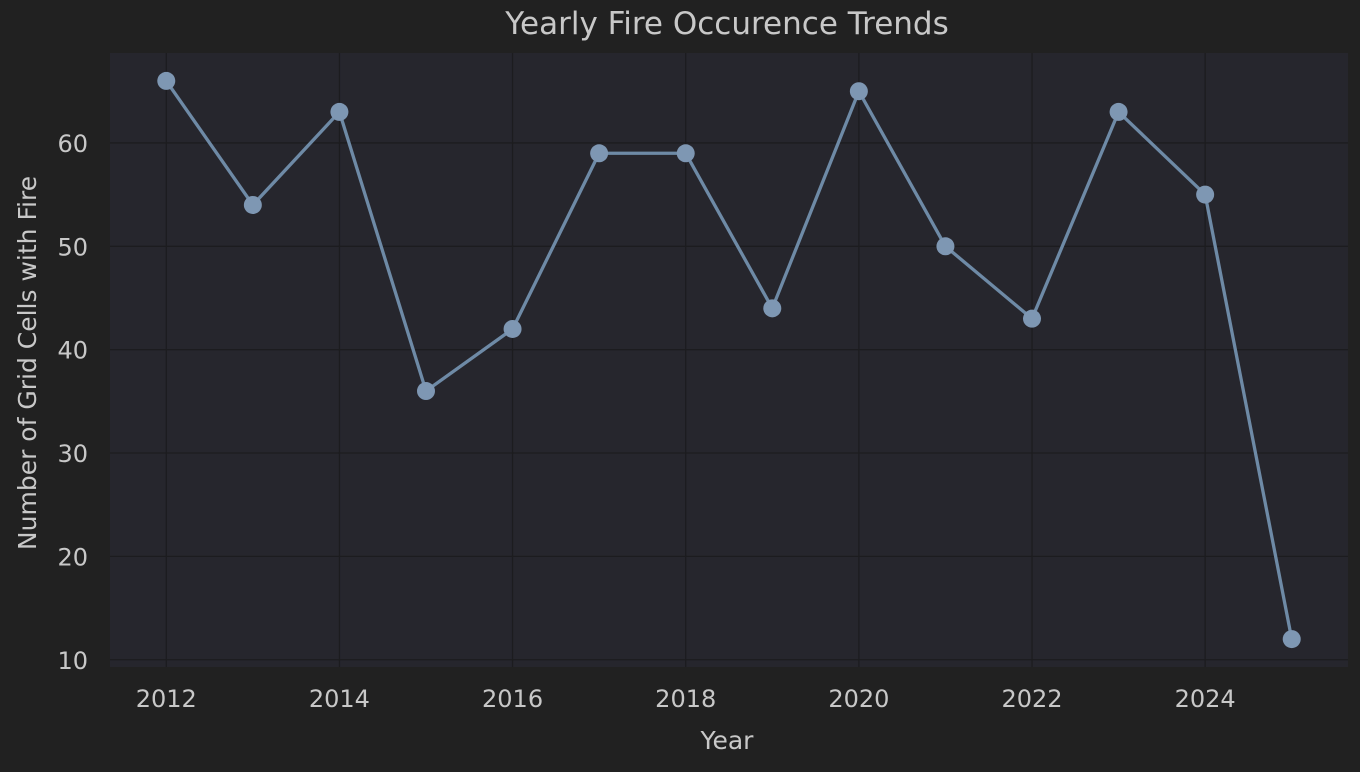 The width and height of the screenshot is (1360, 772). Describe the element at coordinates (166, 699) in the screenshot. I see `x-tick-label: 2012` at that location.